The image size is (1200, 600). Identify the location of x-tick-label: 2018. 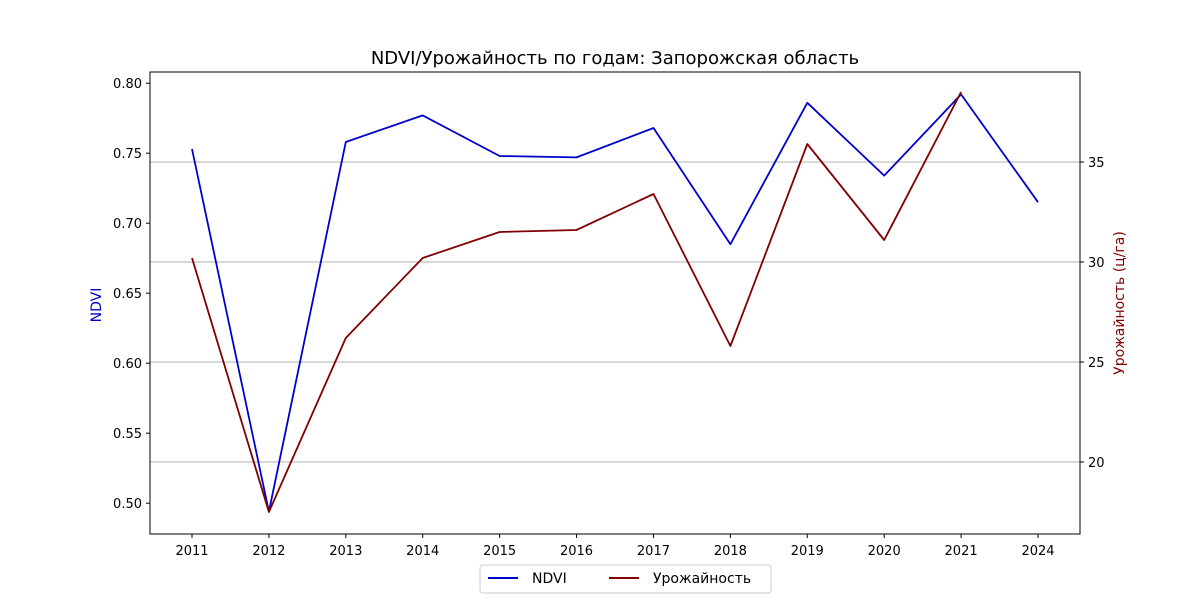
(730, 551).